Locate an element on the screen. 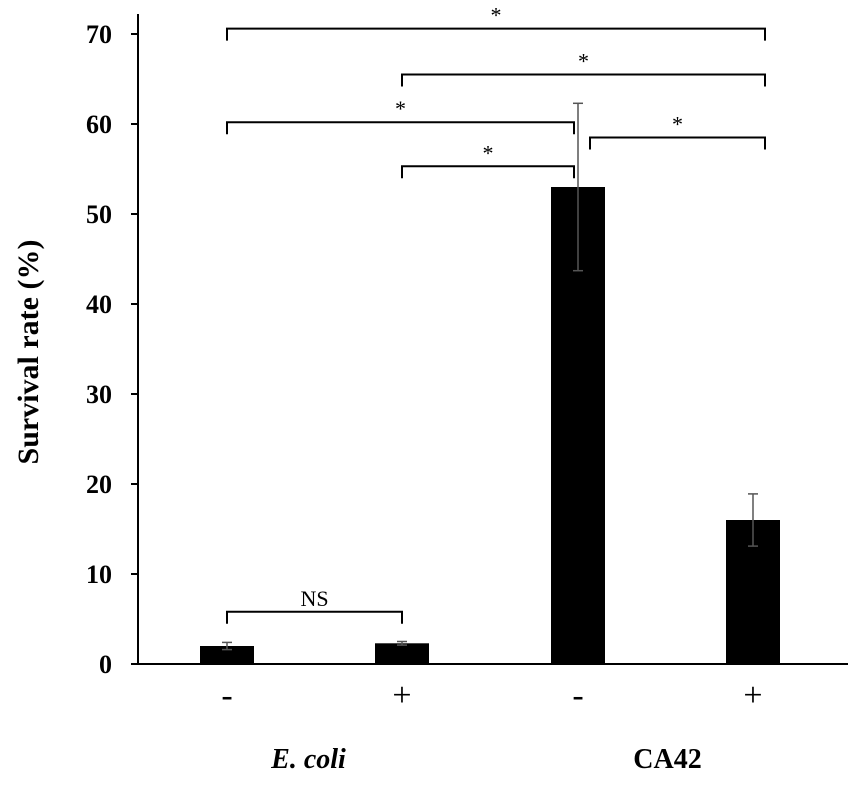 Image resolution: width=851 pixels, height=786 pixels. y-tick-label: 30 is located at coordinates (99, 394).